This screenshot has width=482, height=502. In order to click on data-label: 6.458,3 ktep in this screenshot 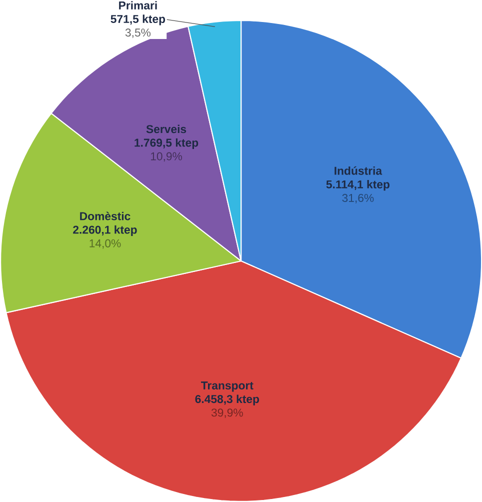, I will do `click(227, 400)`.